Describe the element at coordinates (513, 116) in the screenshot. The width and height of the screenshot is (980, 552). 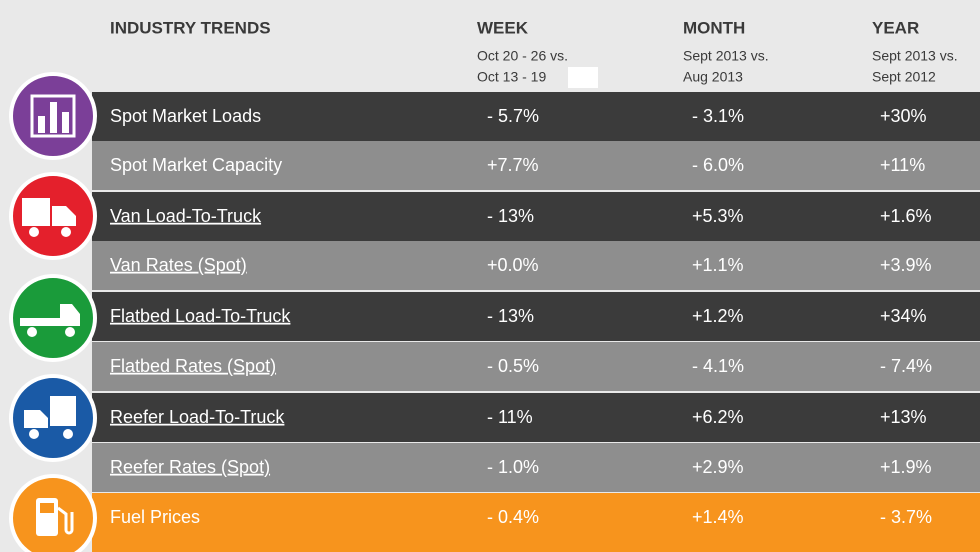
I see `row-value: - 5.7%` at that location.